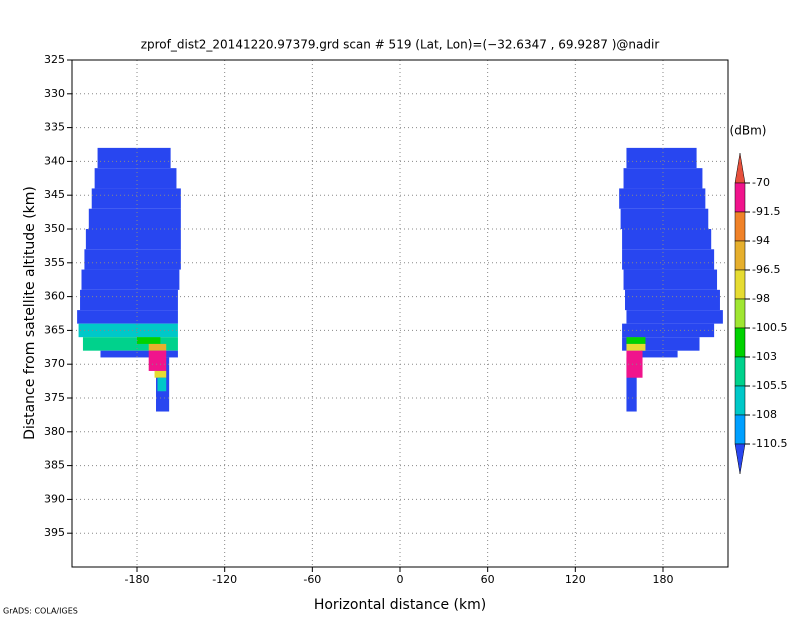 This screenshot has height=622, width=800. I want to click on y-tick-label: 395, so click(54, 532).